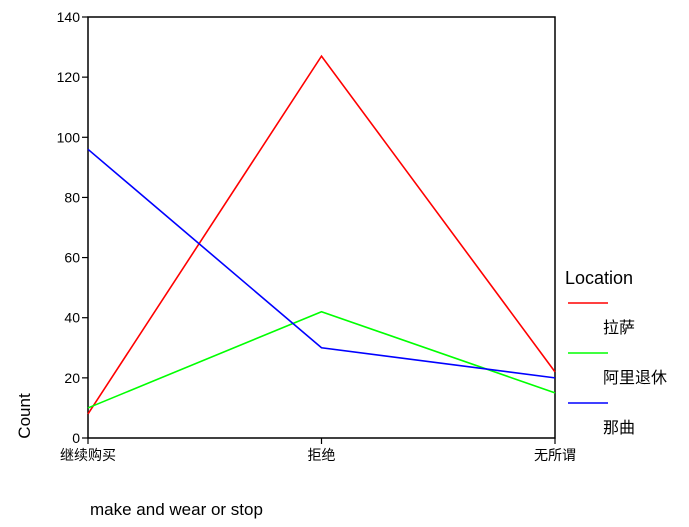 The height and width of the screenshot is (527, 689). I want to click on y-axis: 0 20 40 60 80 100 120 140, so click(72, 227).